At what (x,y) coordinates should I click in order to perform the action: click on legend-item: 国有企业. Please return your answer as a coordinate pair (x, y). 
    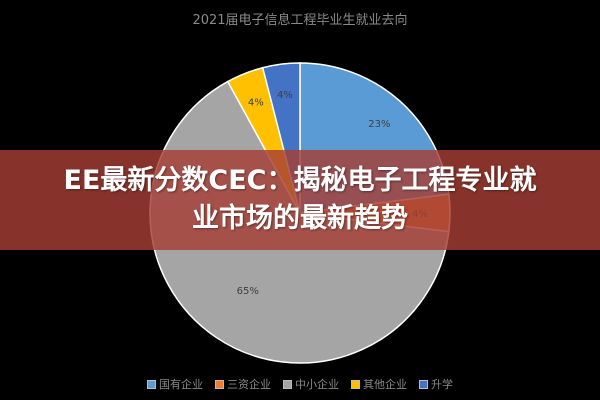
    Looking at the image, I should click on (175, 384).